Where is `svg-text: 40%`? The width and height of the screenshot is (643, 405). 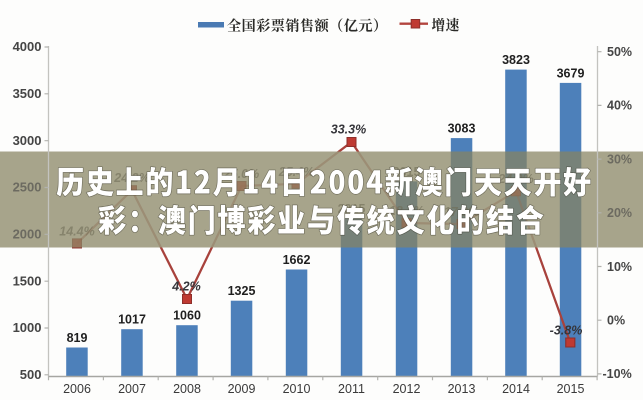 svg-text: 40% is located at coordinates (619, 106).